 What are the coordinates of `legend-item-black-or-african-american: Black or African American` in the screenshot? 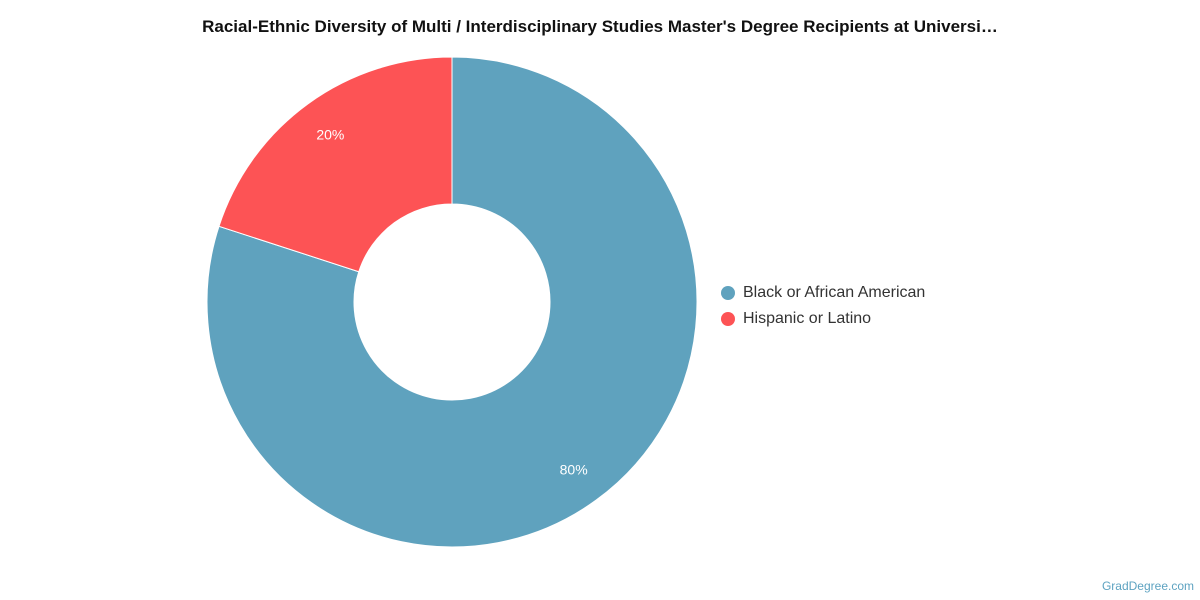 It's located at (823, 293).